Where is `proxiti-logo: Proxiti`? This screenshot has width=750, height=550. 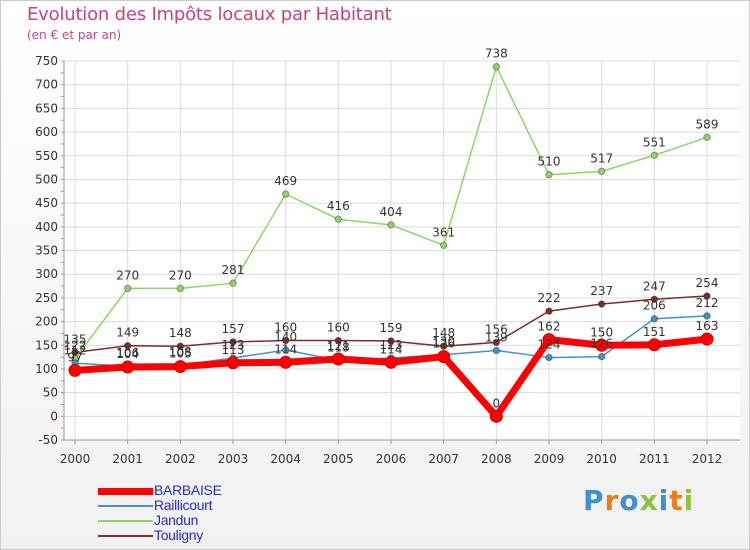 proxiti-logo: Proxiti is located at coordinates (638, 500).